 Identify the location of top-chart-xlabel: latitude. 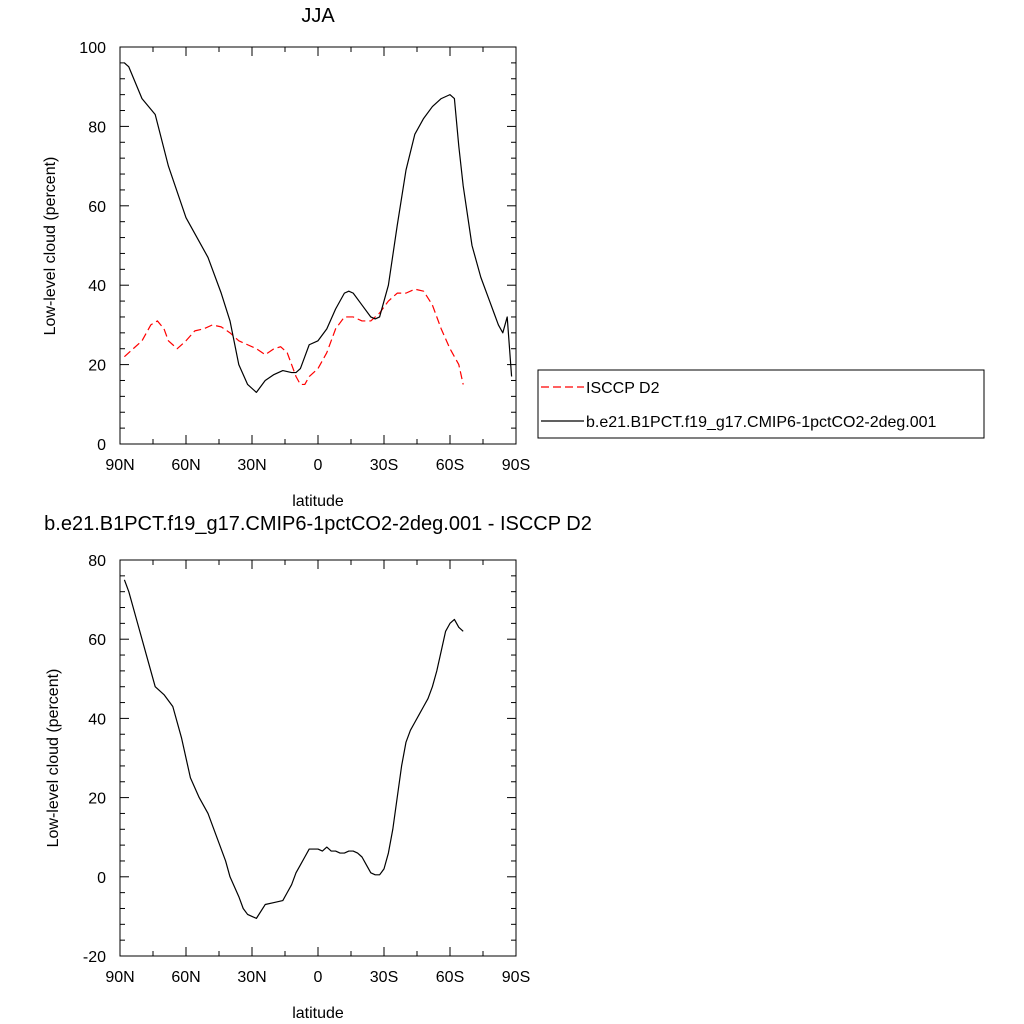
(318, 501).